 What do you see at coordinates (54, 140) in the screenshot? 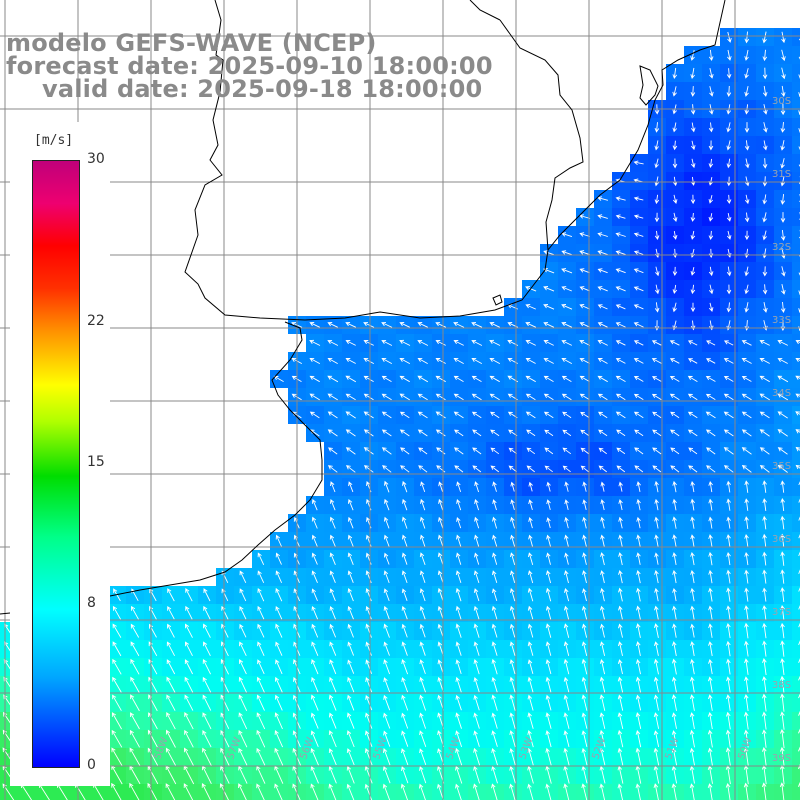
I see `colorbar-units: [m/s]` at bounding box center [54, 140].